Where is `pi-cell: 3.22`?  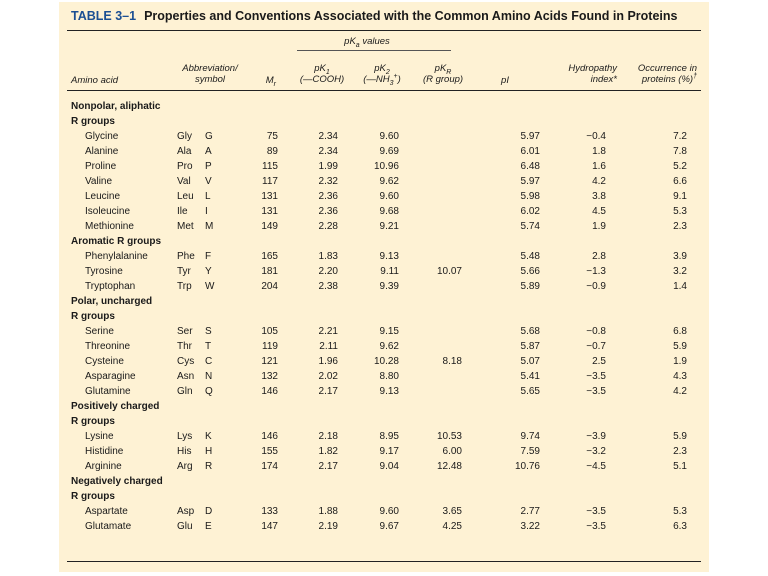
pi-cell: 3.22 is located at coordinates (530, 526).